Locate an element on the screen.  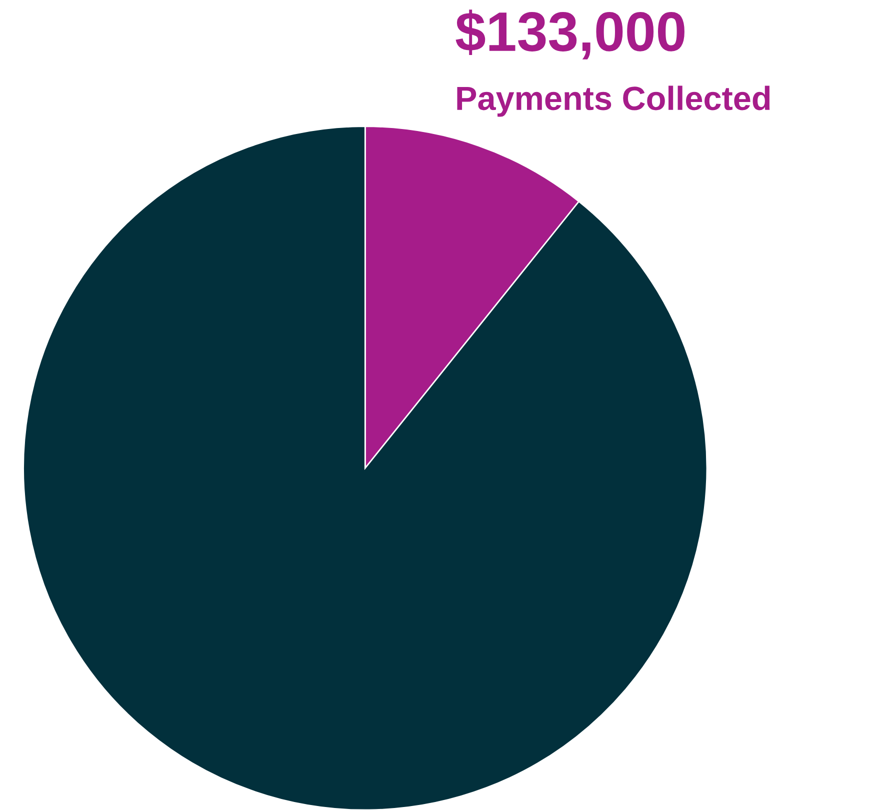
slice-label: Payments Collected is located at coordinates (613, 101).